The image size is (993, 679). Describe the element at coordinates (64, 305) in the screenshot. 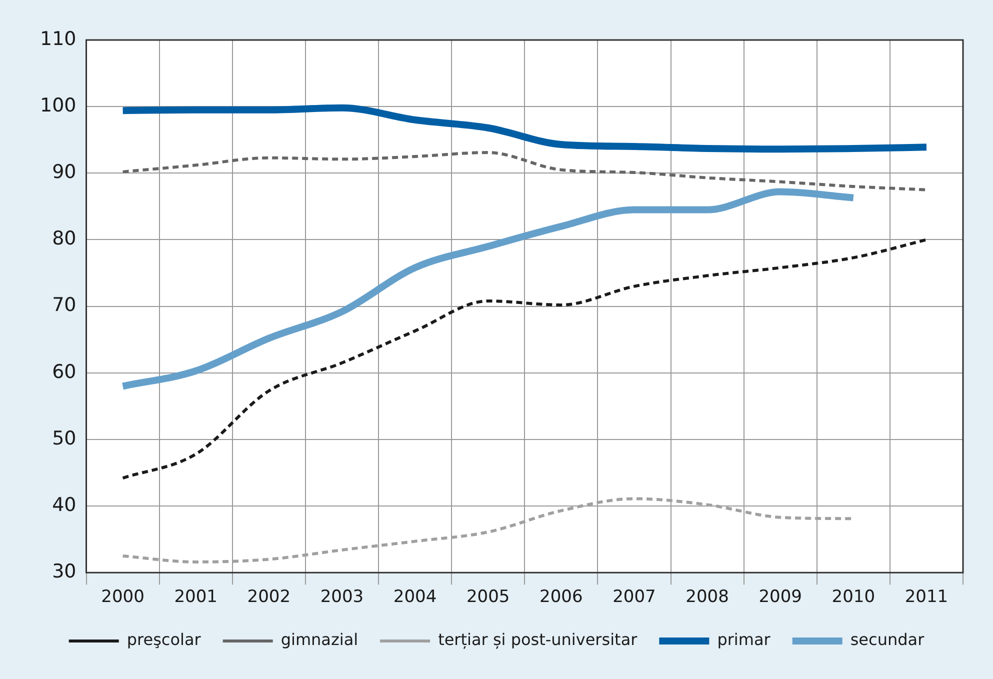

I see `y-tick-label: 70` at that location.